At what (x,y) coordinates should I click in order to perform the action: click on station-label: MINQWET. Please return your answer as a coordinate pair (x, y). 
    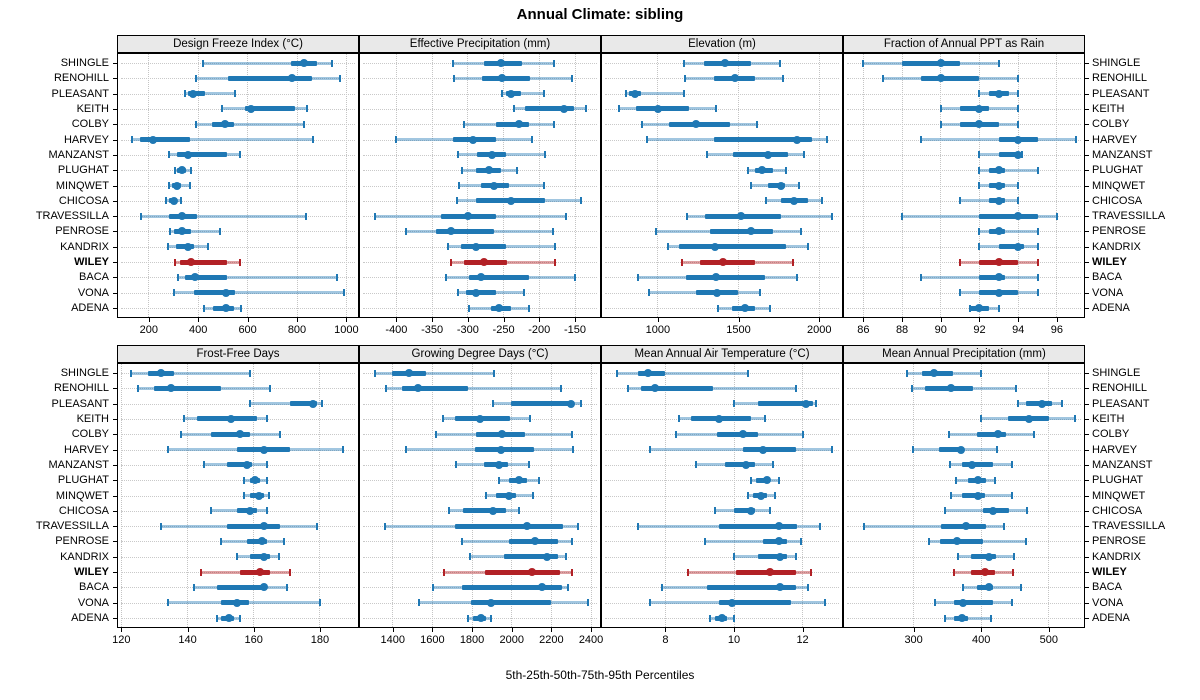
    Looking at the image, I should click on (1119, 495).